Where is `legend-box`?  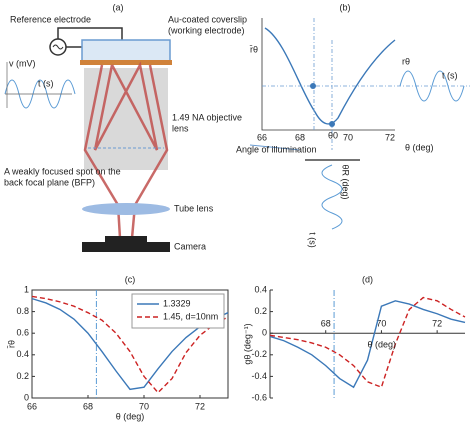
legend-box is located at coordinates (178, 311).